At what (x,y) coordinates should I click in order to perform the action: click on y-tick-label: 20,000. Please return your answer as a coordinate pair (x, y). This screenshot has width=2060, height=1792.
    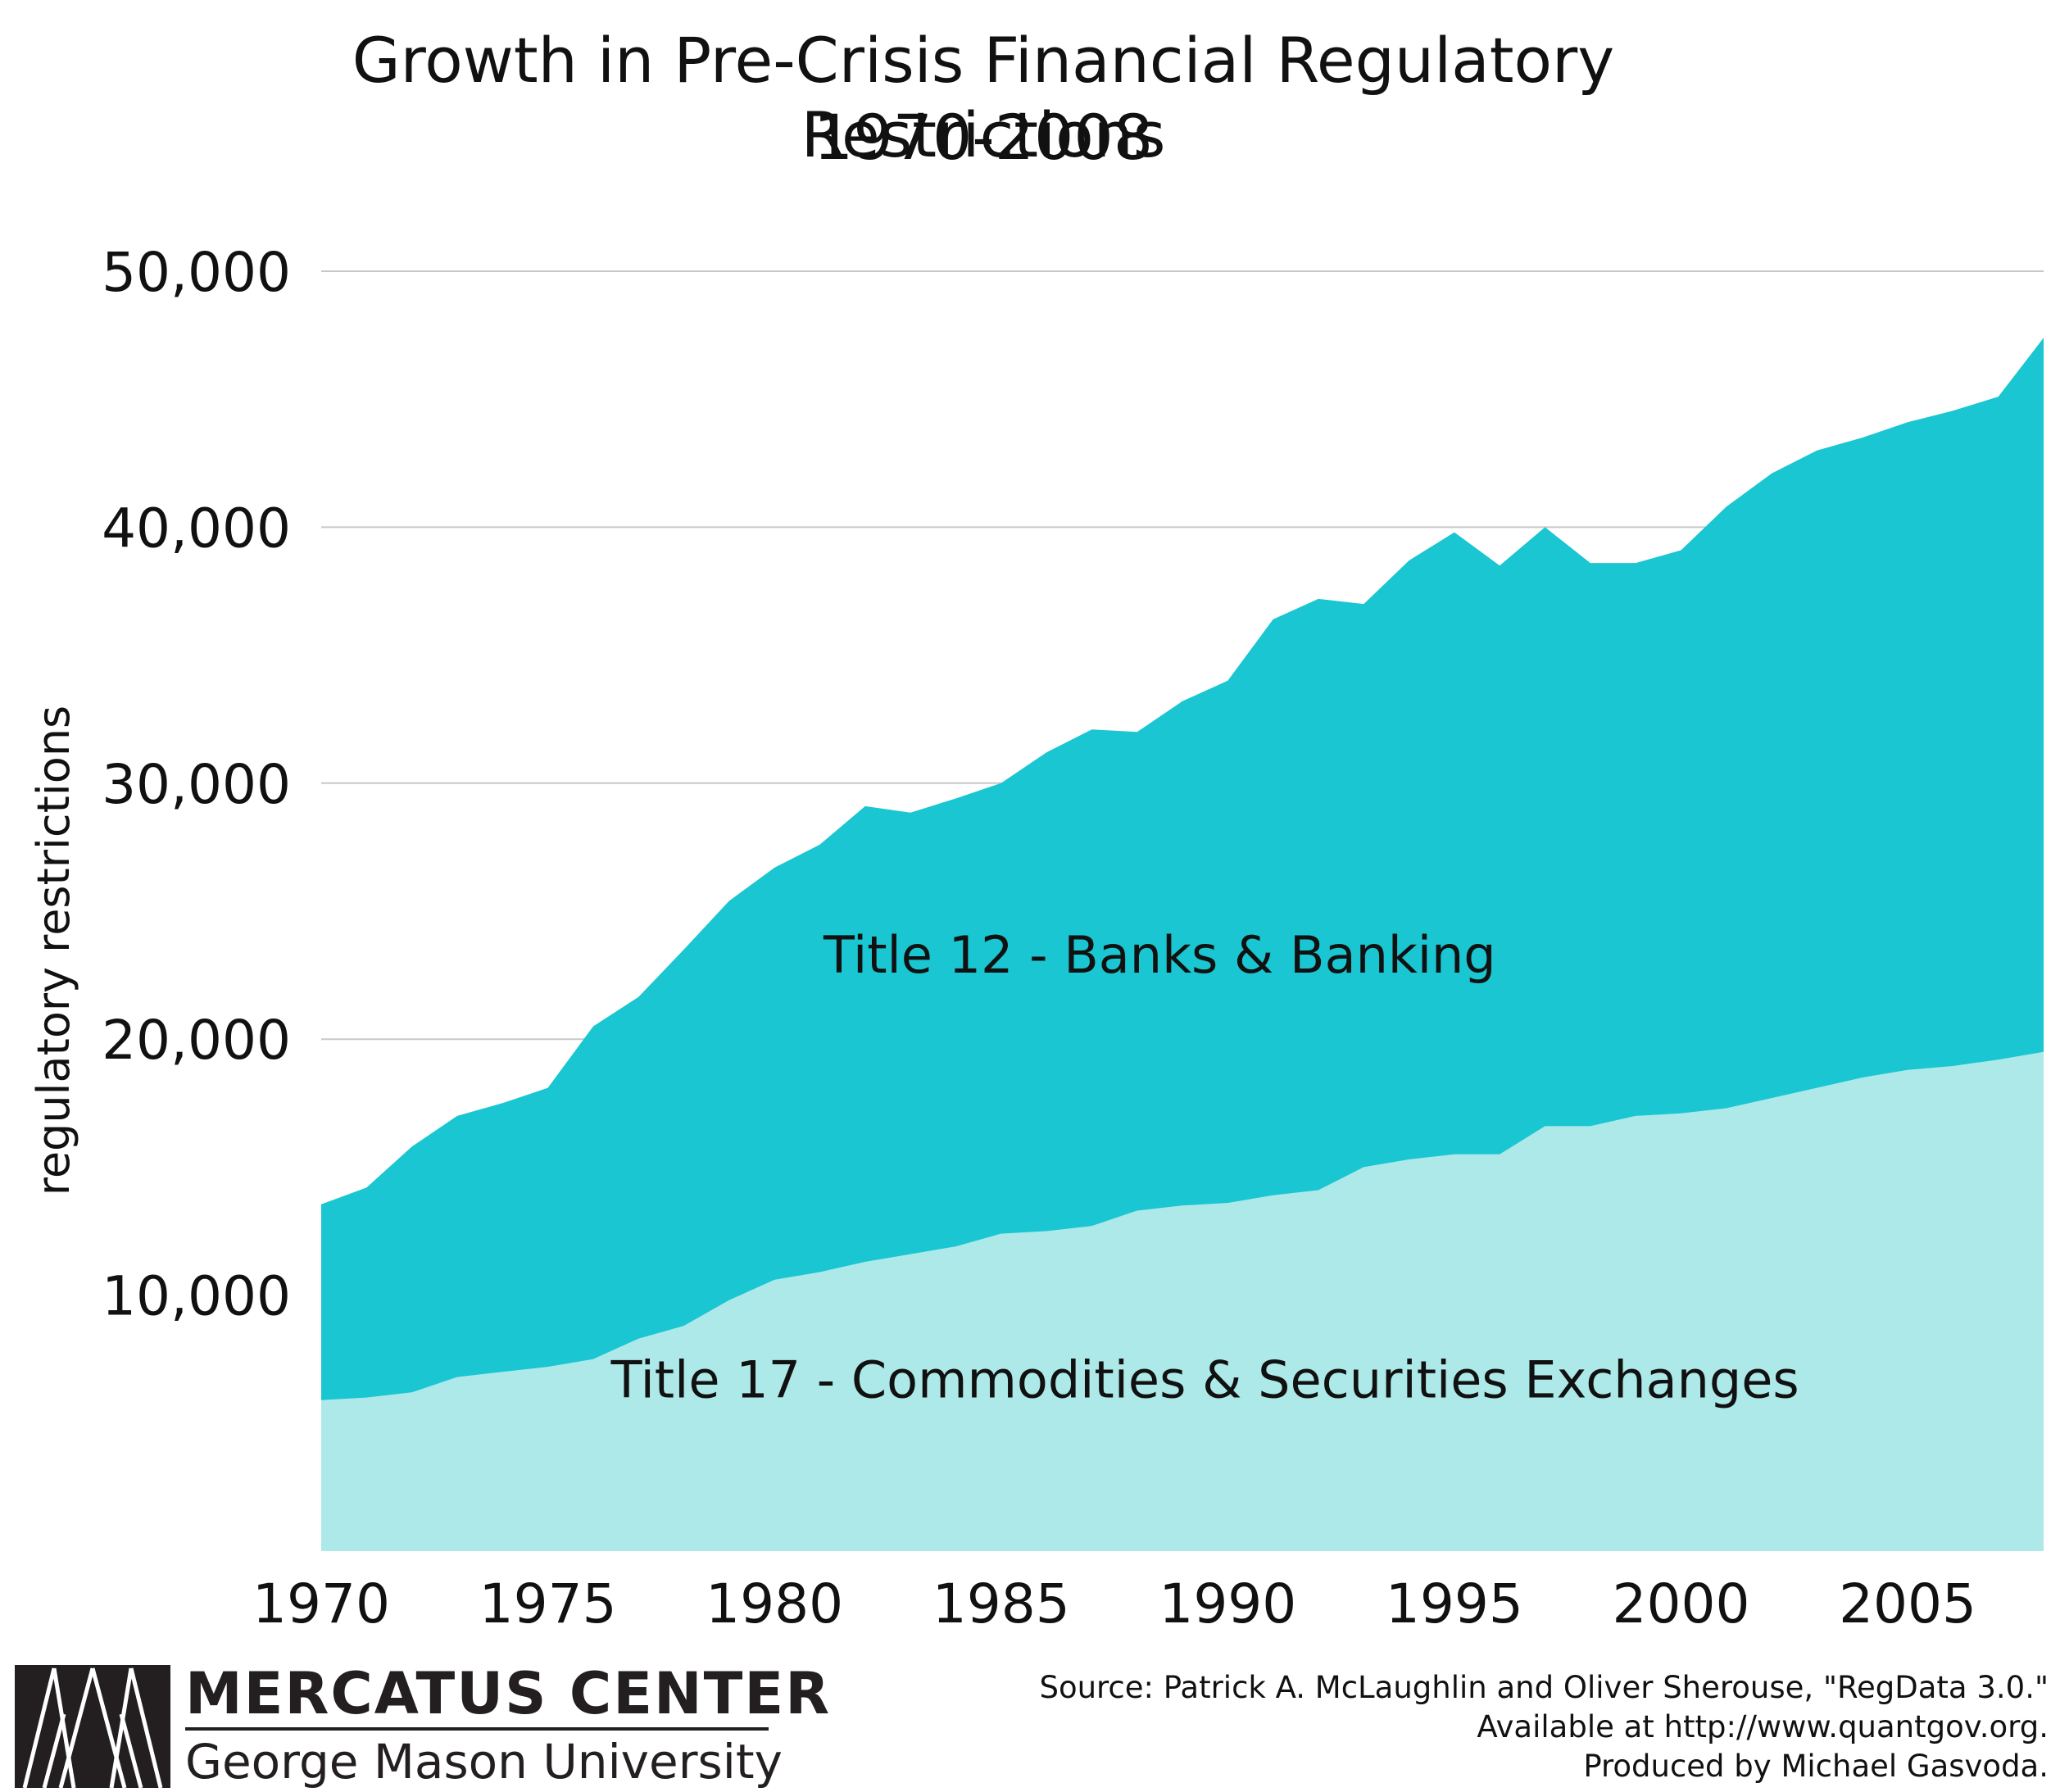
    Looking at the image, I should click on (196, 1040).